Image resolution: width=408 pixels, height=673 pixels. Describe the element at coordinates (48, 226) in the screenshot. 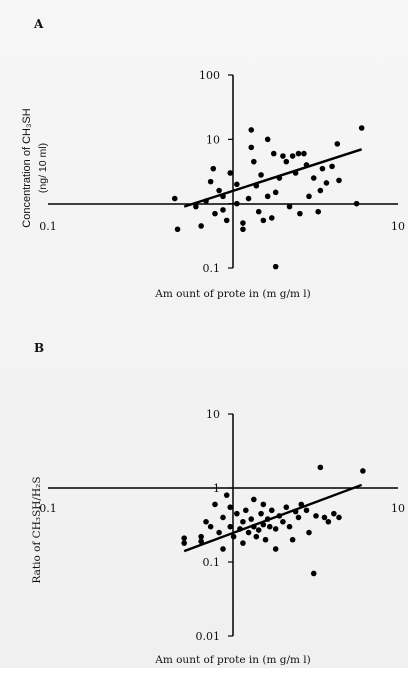

I see `panel-a-x-tick-label: 0.1` at that location.